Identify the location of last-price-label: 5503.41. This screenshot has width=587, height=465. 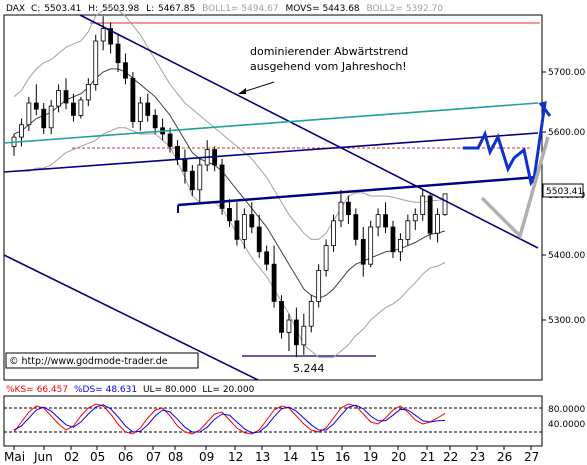
(564, 192).